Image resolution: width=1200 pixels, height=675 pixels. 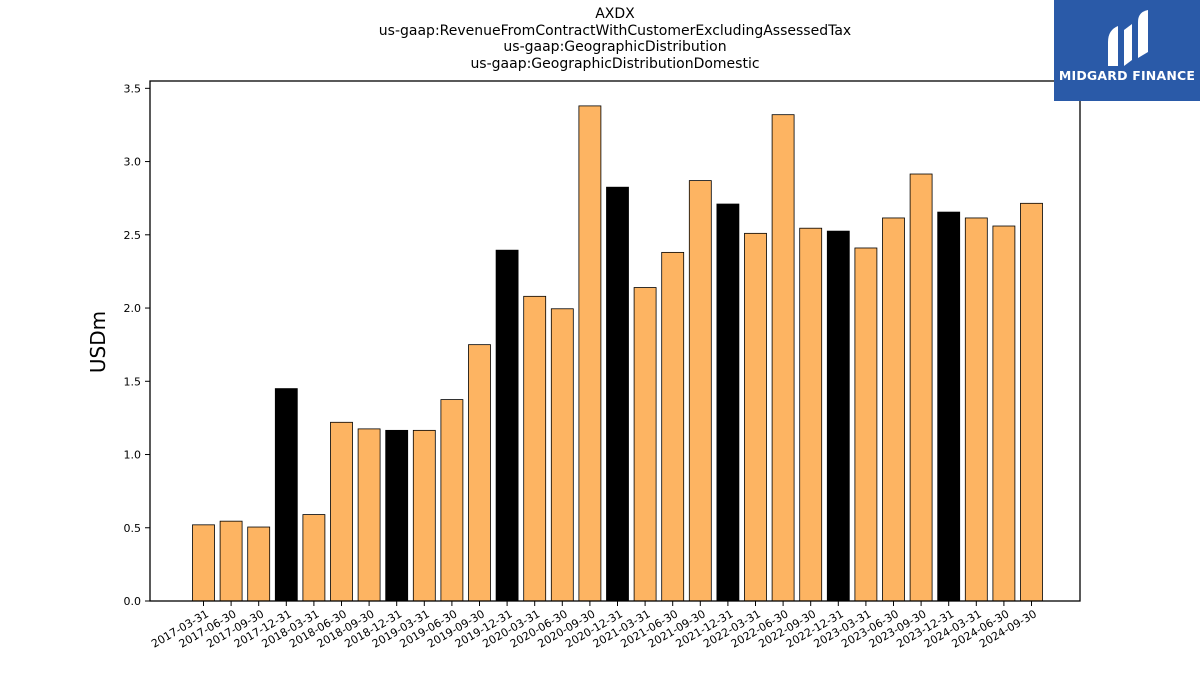 What do you see at coordinates (133, 88) in the screenshot?
I see `y-tick-label: 3.5` at bounding box center [133, 88].